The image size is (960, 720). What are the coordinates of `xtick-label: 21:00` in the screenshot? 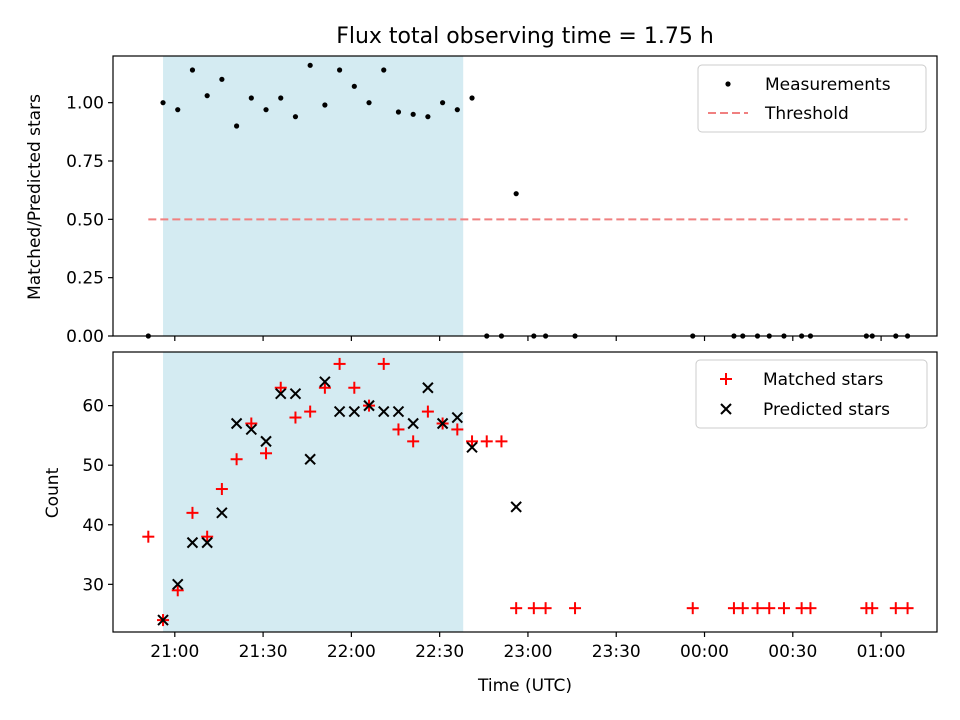 It's located at (174, 652).